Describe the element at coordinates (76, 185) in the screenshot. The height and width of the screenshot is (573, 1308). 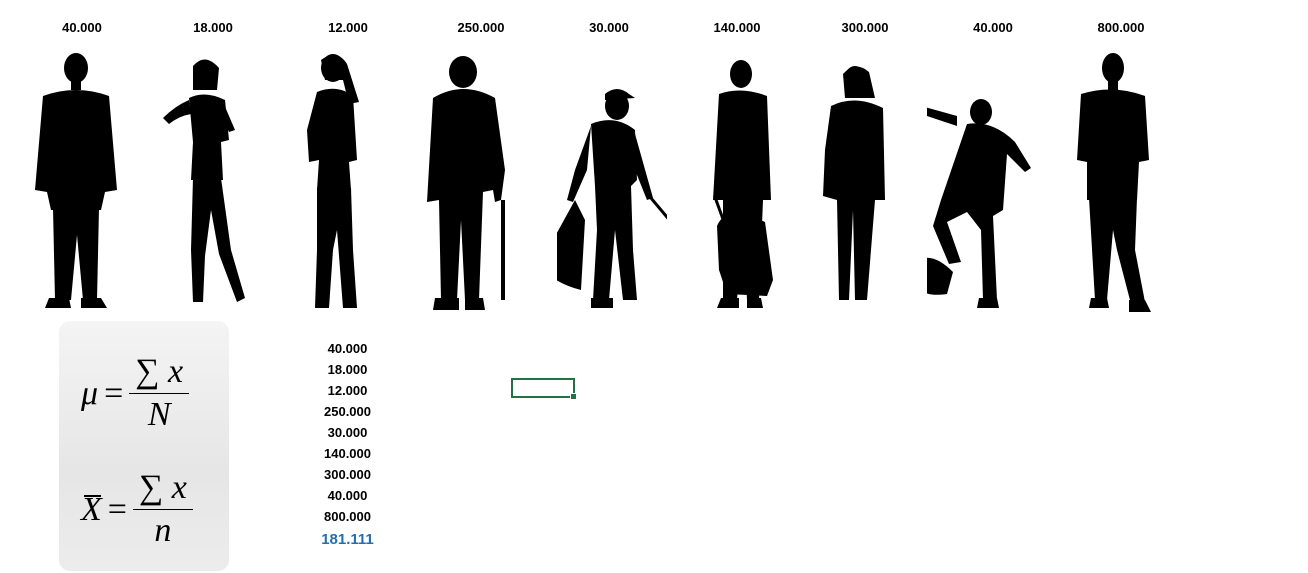
I see `businessman-silhouette-icon` at that location.